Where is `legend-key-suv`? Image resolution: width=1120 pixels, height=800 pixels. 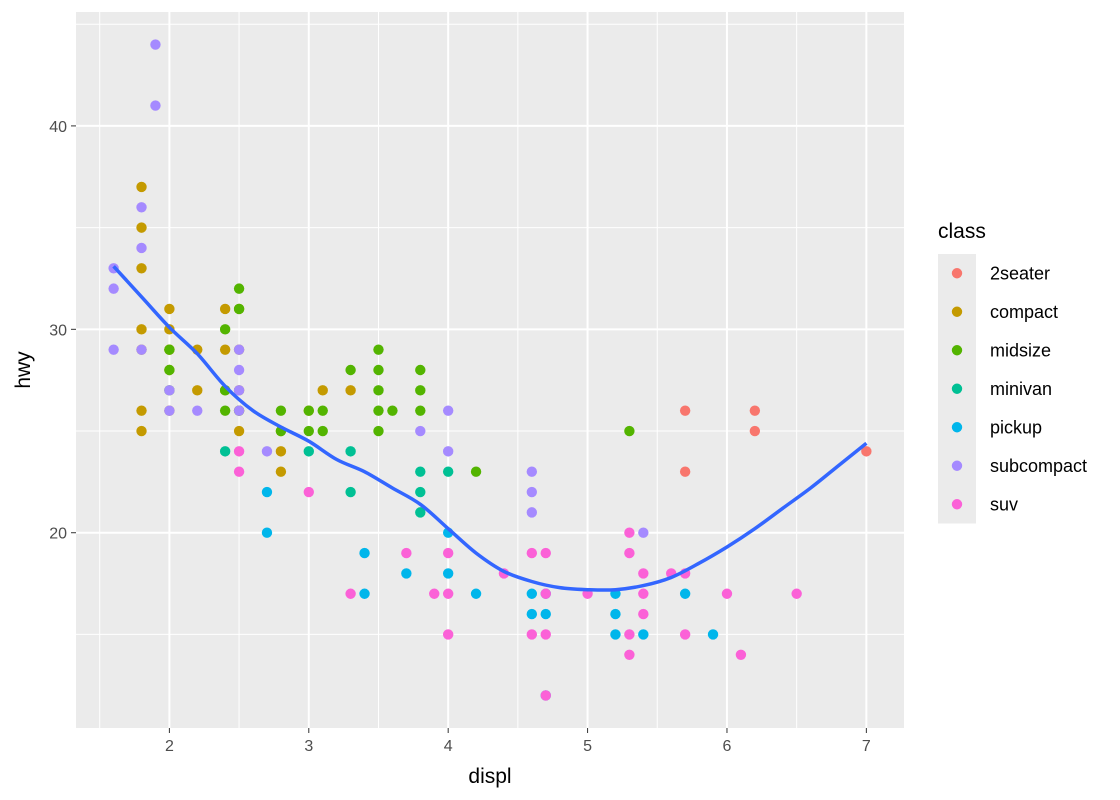
legend-key-suv is located at coordinates (957, 504).